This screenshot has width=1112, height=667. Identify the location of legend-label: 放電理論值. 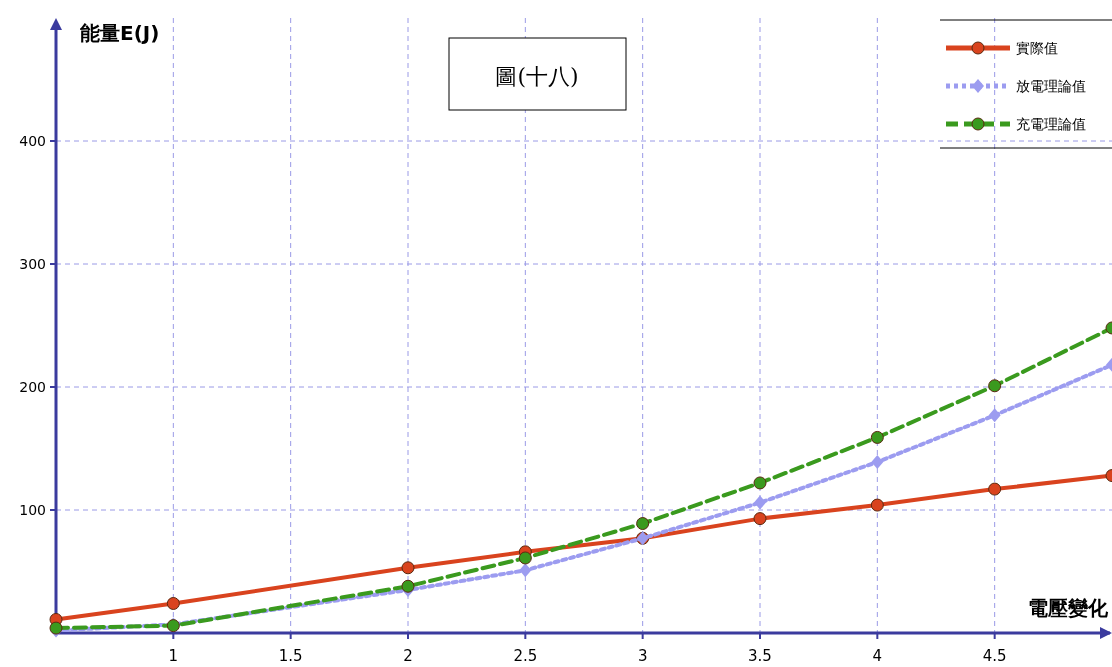
(1051, 86).